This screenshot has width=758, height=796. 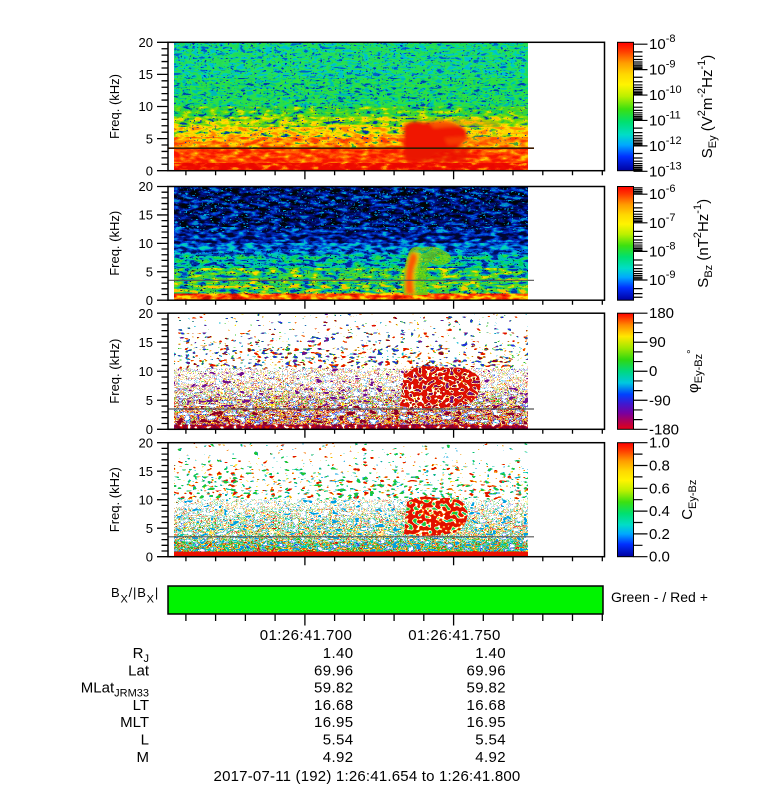 I want to click on svg-text: 0.2, so click(x=659, y=534).